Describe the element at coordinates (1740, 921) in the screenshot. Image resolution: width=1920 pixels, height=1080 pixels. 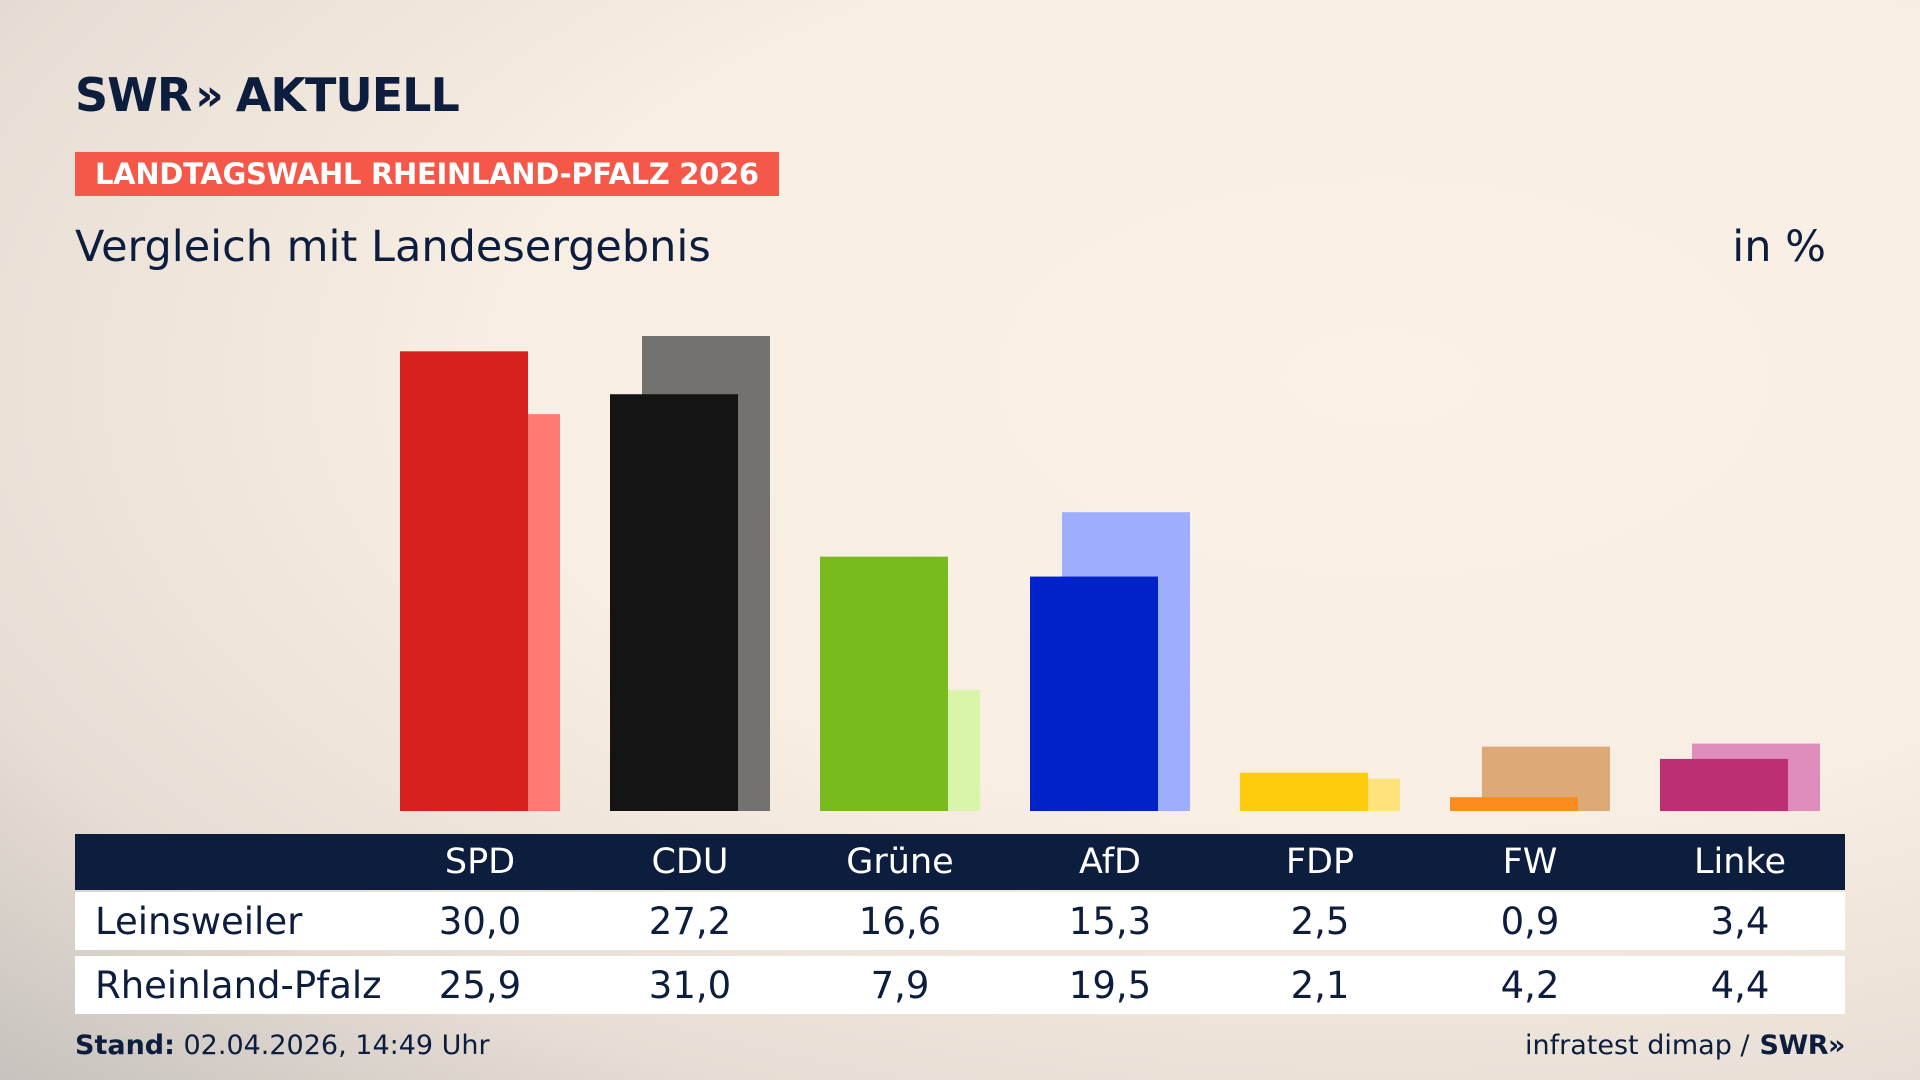
I see `value-leinsweiler-linke: 3,4` at that location.